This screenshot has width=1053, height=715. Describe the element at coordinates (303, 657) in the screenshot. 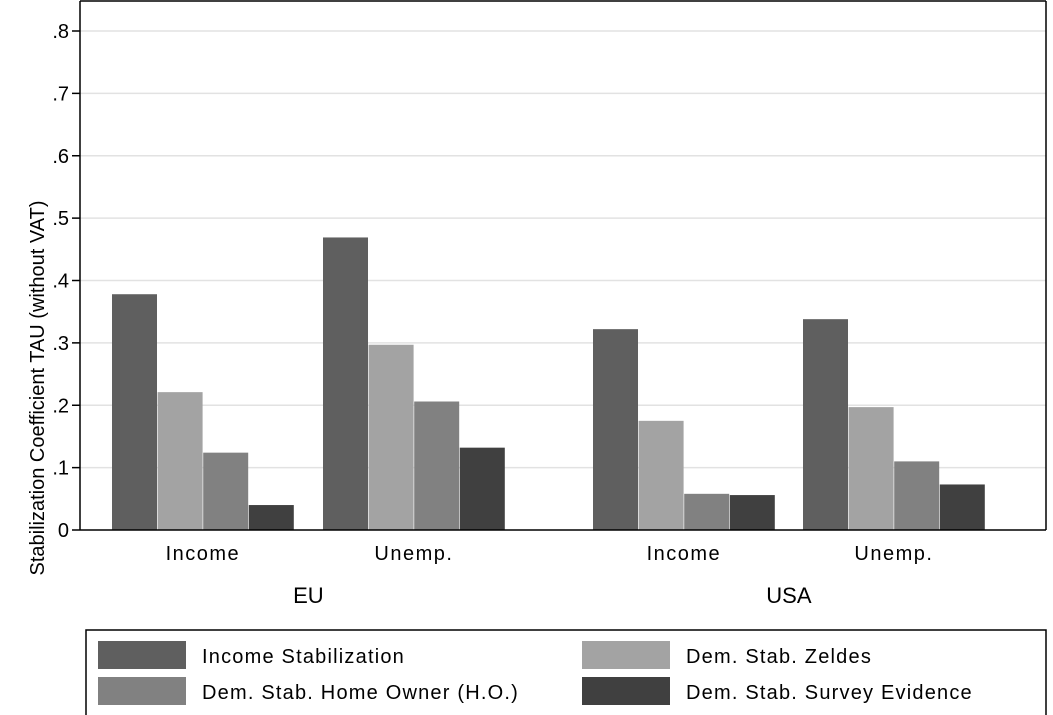

I see `legend-label: Income Stabilization` at that location.